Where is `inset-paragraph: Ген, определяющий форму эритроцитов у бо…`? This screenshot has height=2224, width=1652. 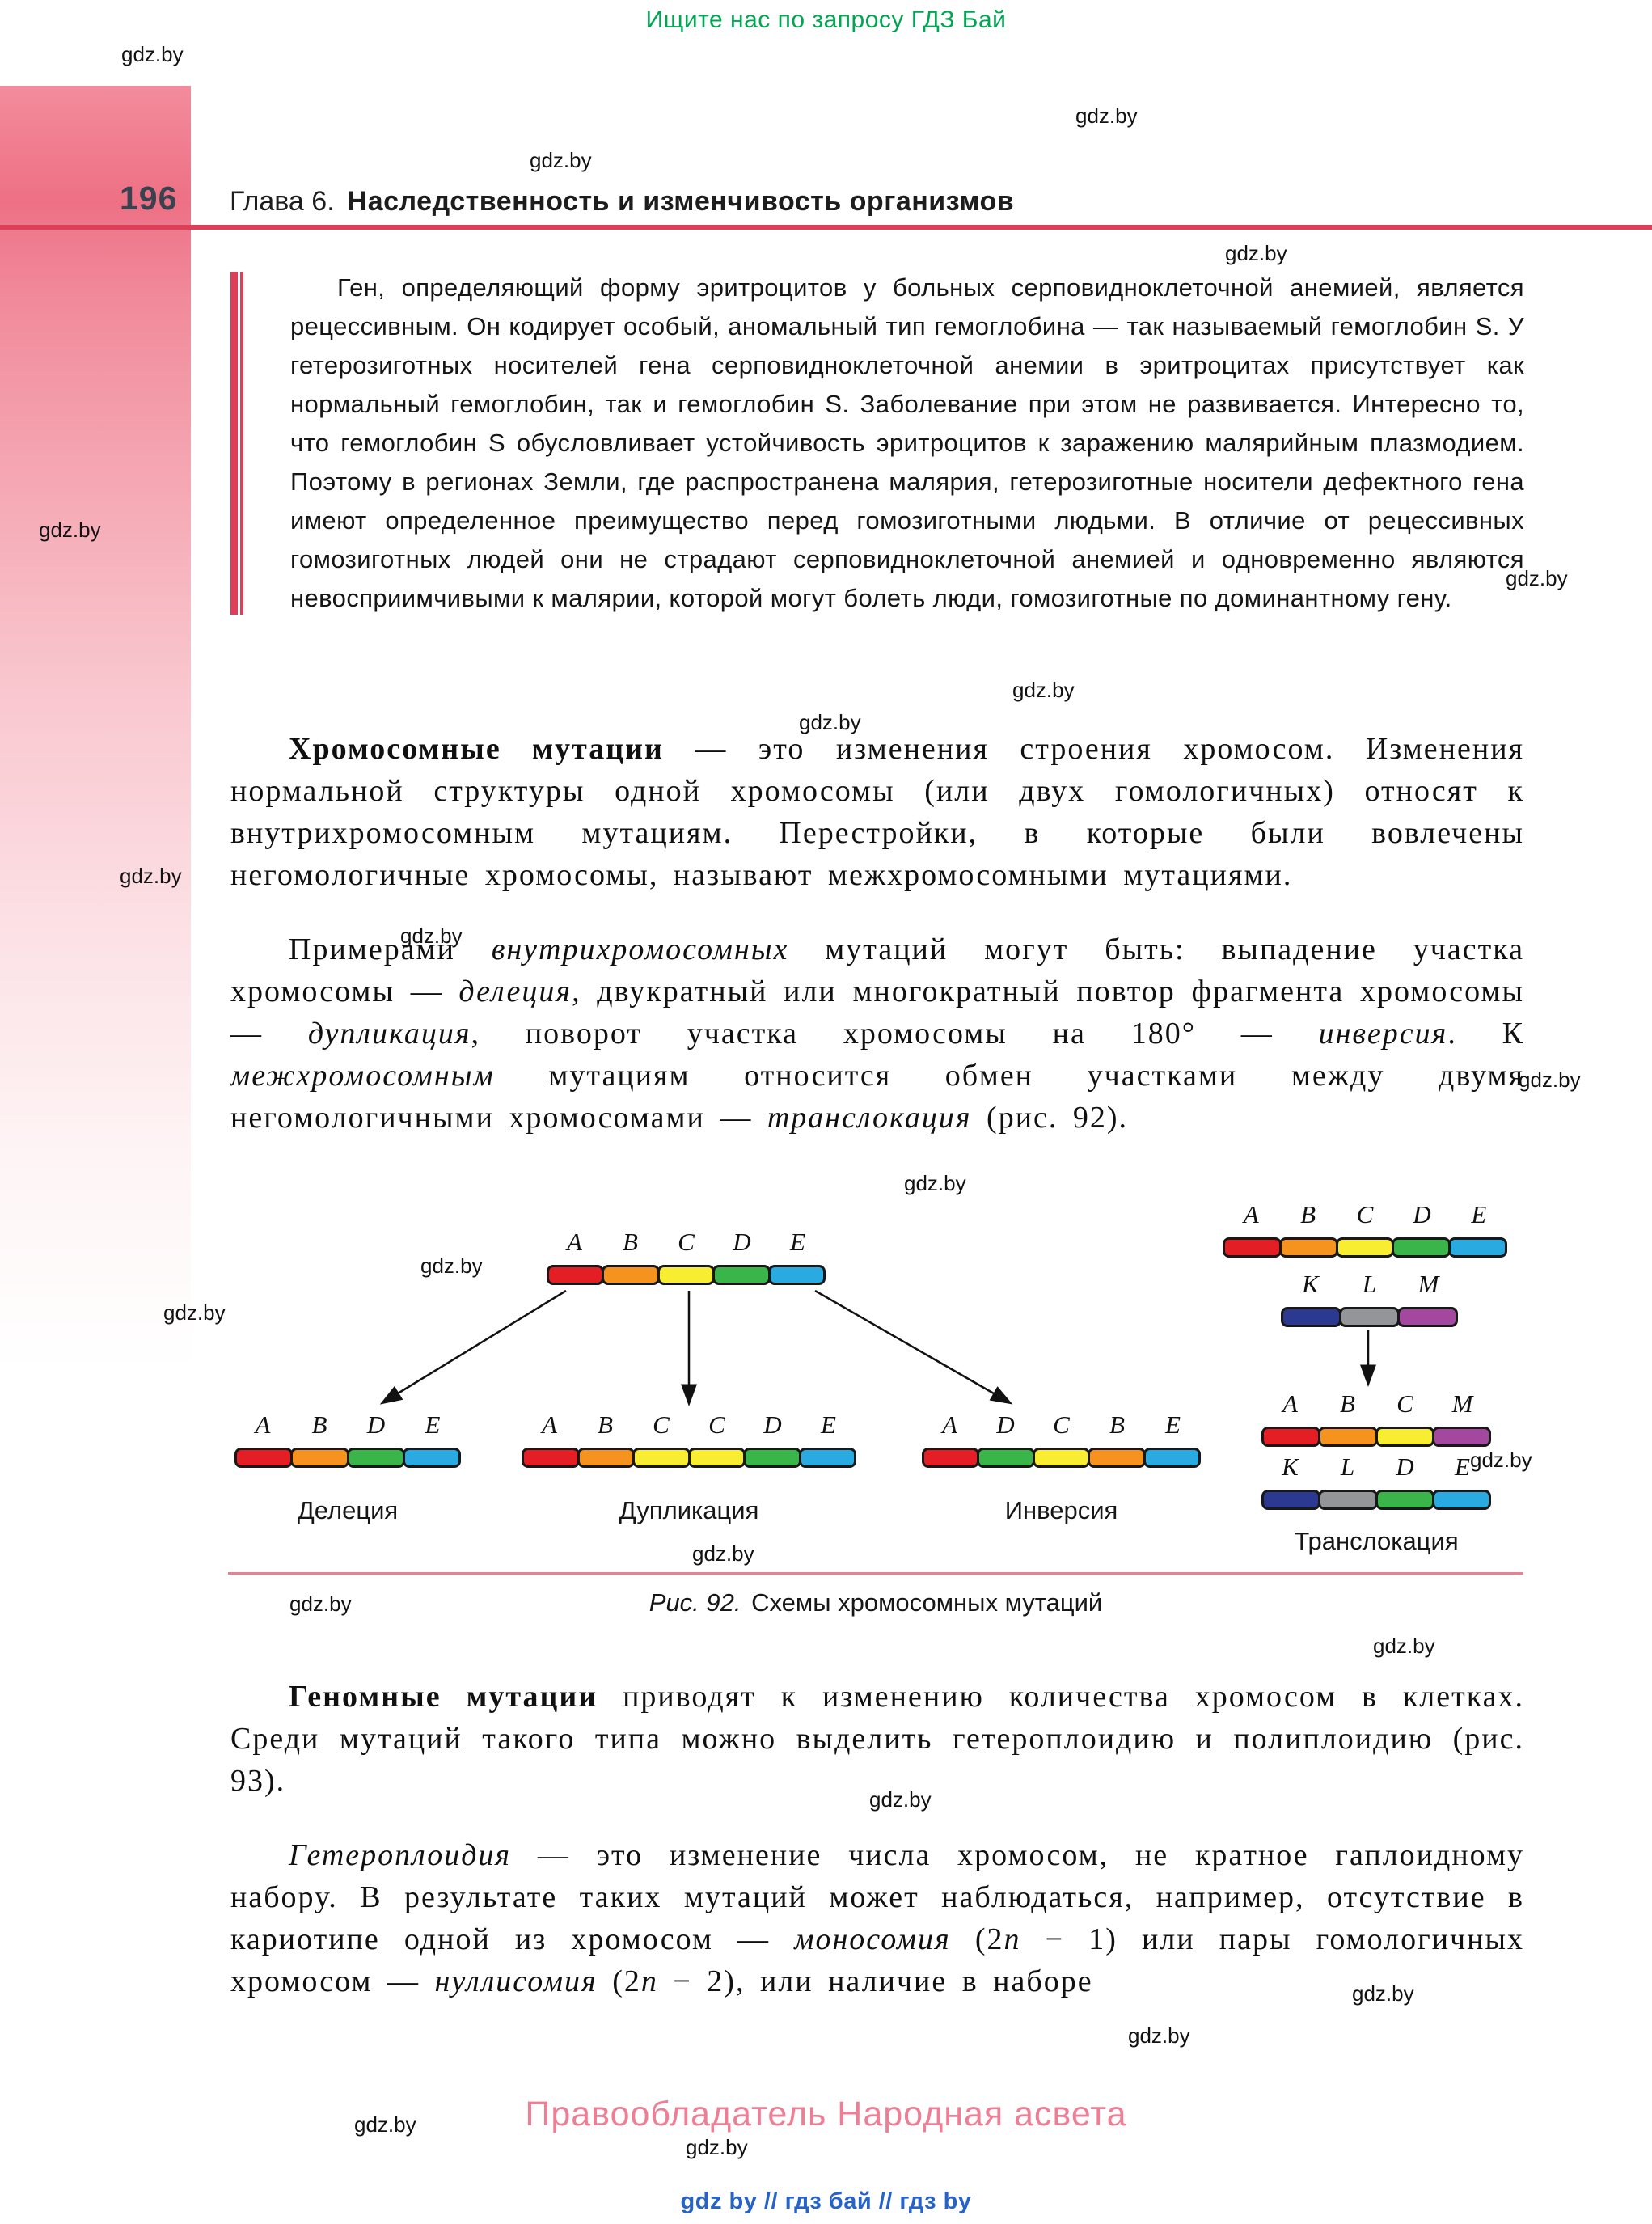 inset-paragraph: Ген, определяющий форму эритроцитов у бо… is located at coordinates (907, 442).